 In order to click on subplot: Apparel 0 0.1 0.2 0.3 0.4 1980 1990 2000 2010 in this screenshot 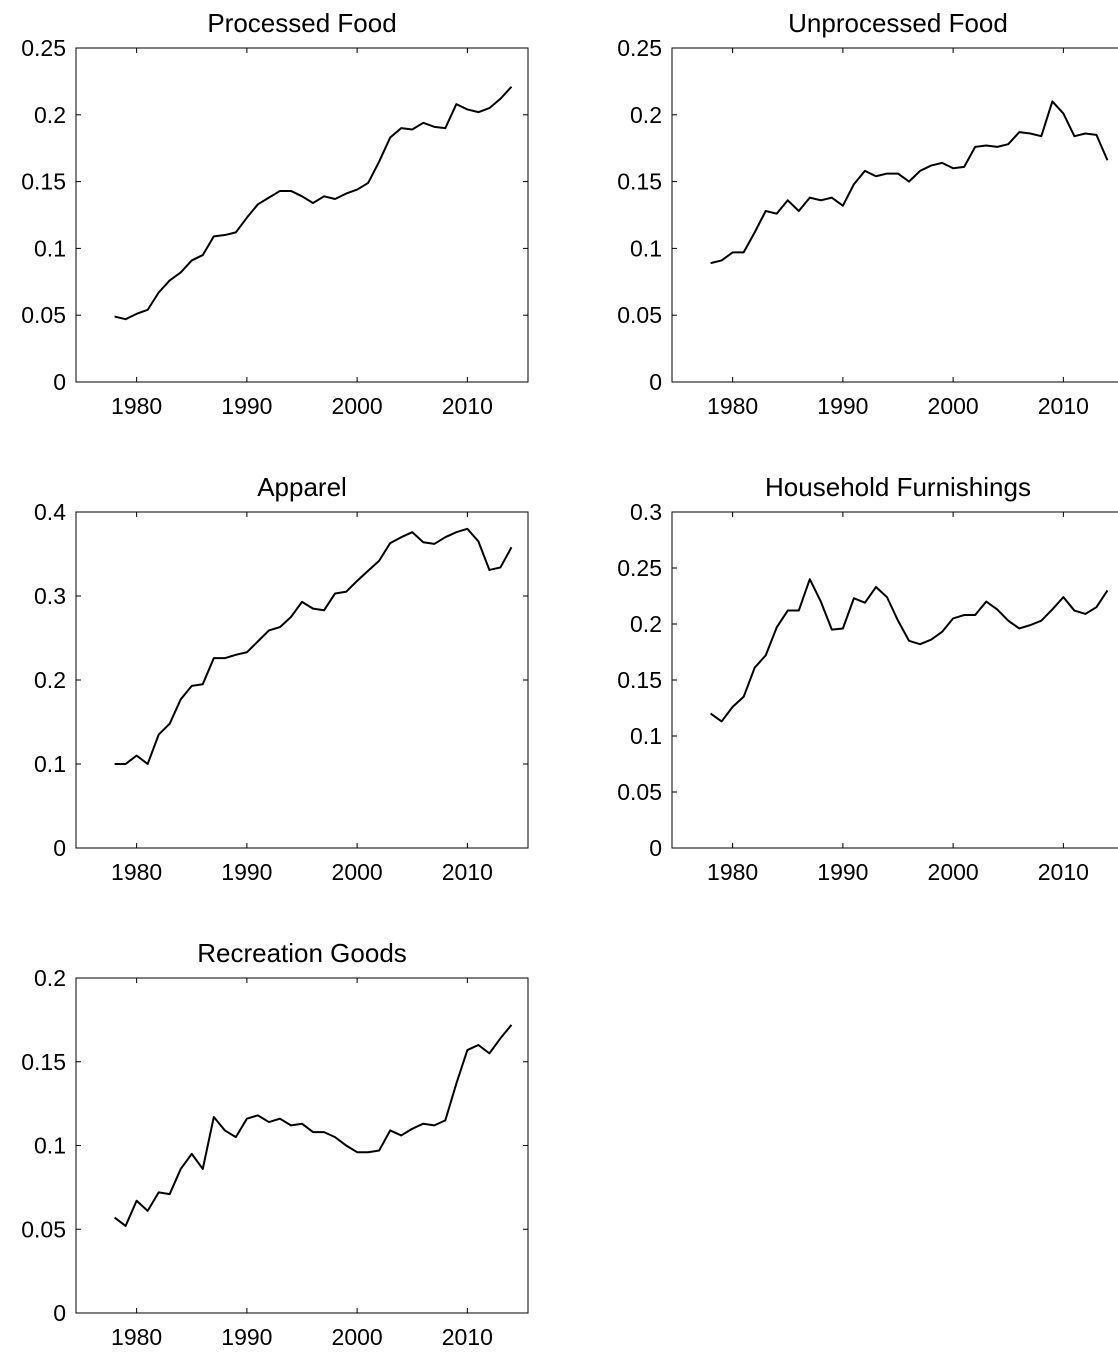, I will do `click(281, 678)`.